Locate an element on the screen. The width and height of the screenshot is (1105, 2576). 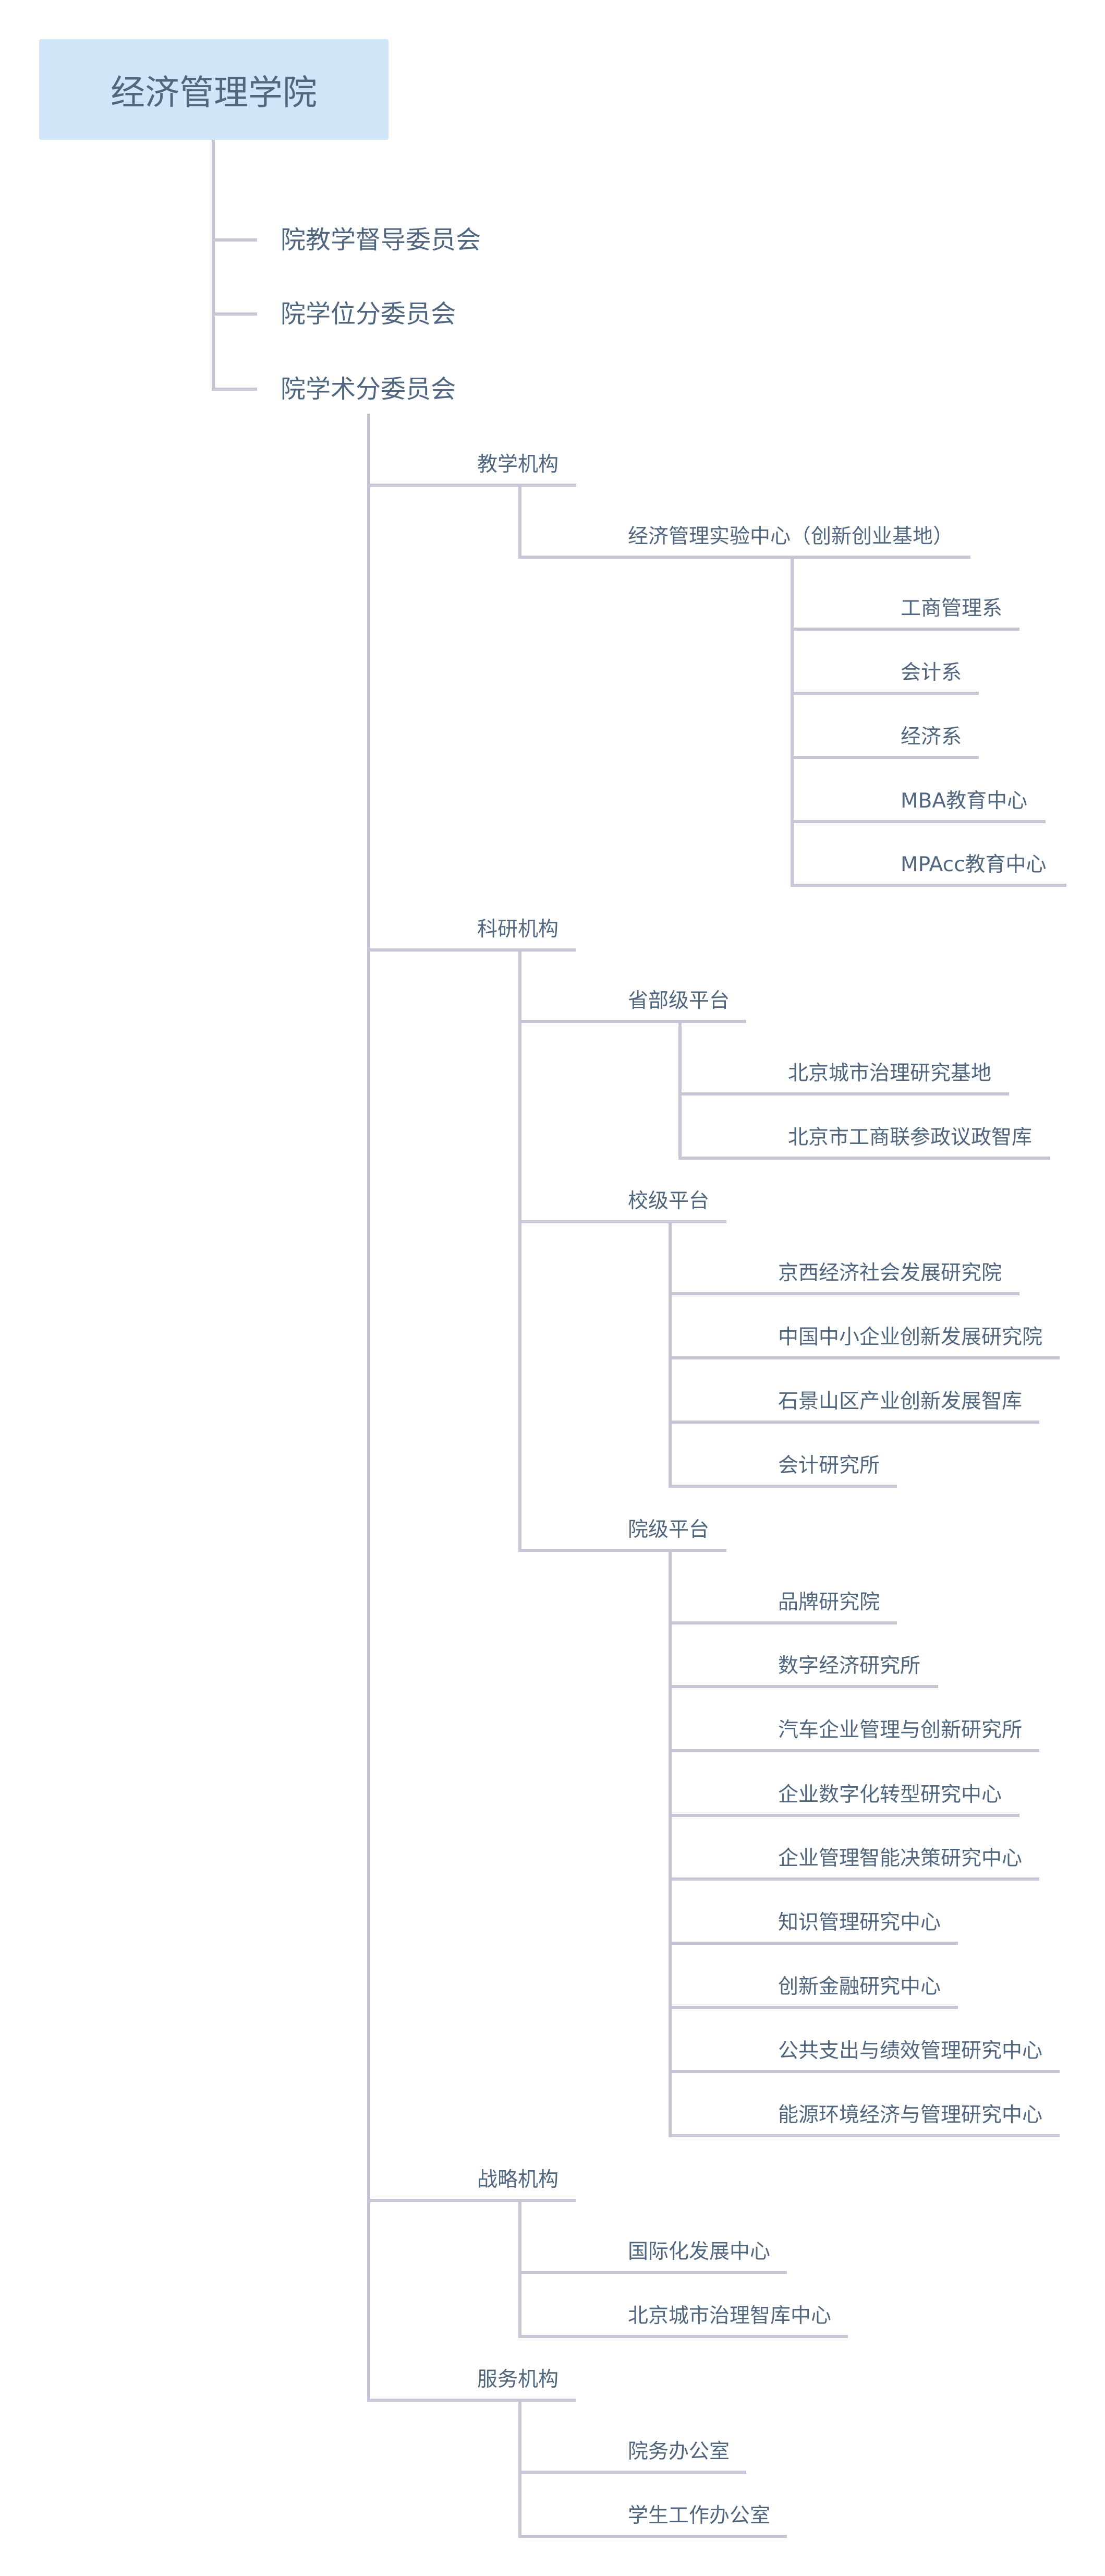
committee-node: 院教学督导委员会 is located at coordinates (381, 240).